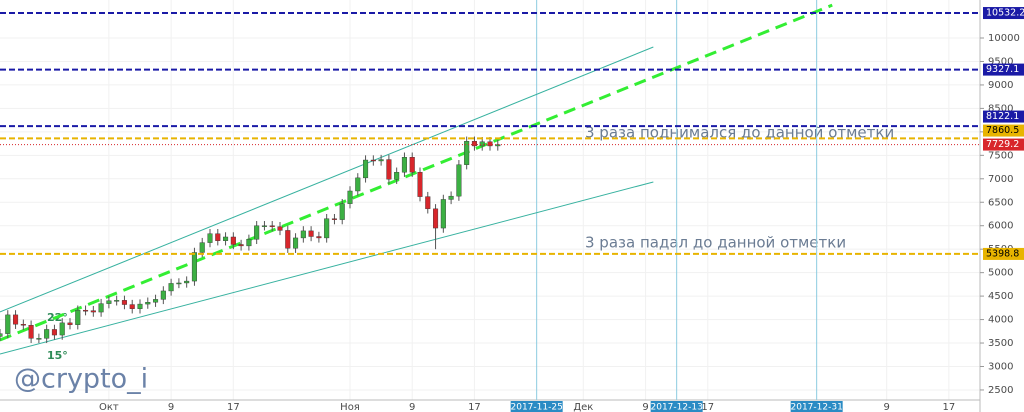  I want to click on y-tick-label: 6500, so click(1000, 202).